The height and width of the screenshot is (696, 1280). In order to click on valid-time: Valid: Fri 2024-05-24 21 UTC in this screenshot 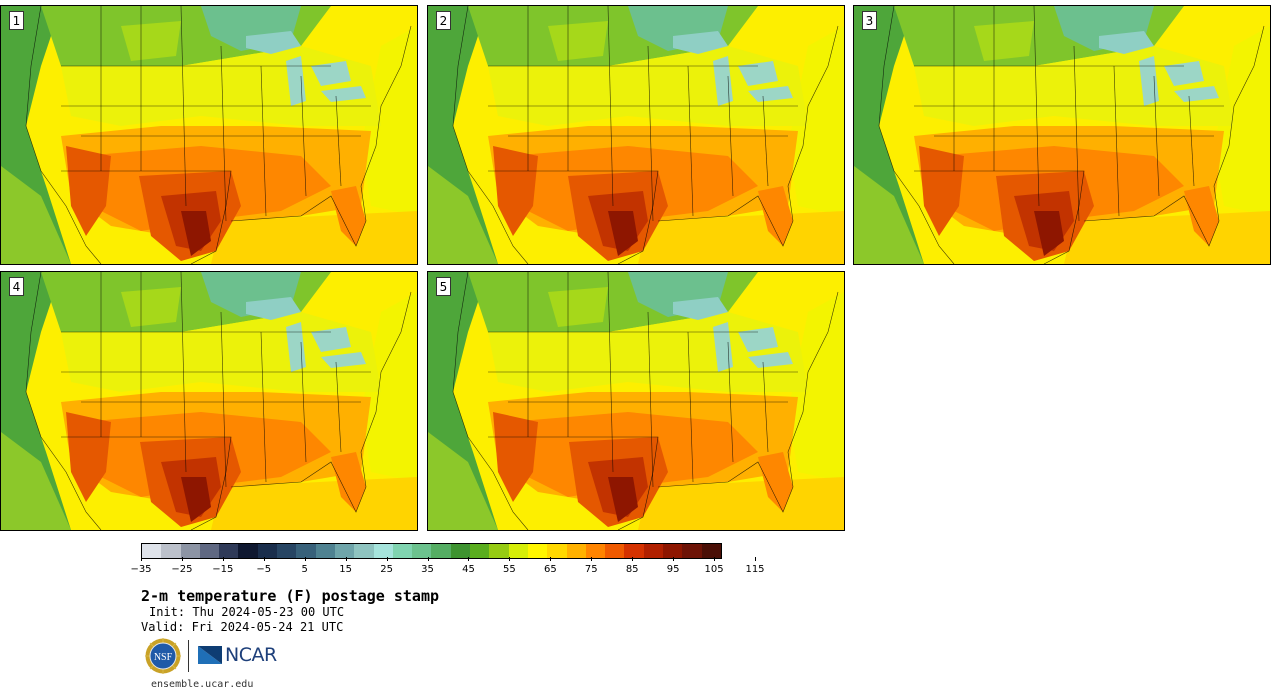, I will do `click(242, 627)`.